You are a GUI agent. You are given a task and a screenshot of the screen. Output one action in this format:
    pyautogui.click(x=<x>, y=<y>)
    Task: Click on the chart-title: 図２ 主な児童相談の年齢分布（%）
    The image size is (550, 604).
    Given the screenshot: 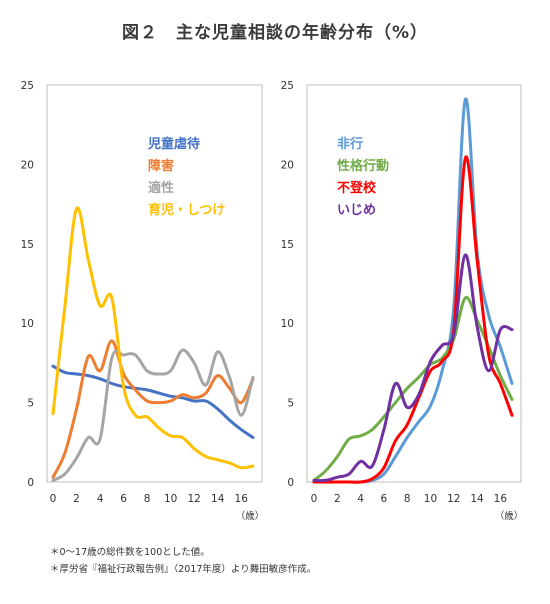 What is the action you would take?
    pyautogui.click(x=275, y=33)
    